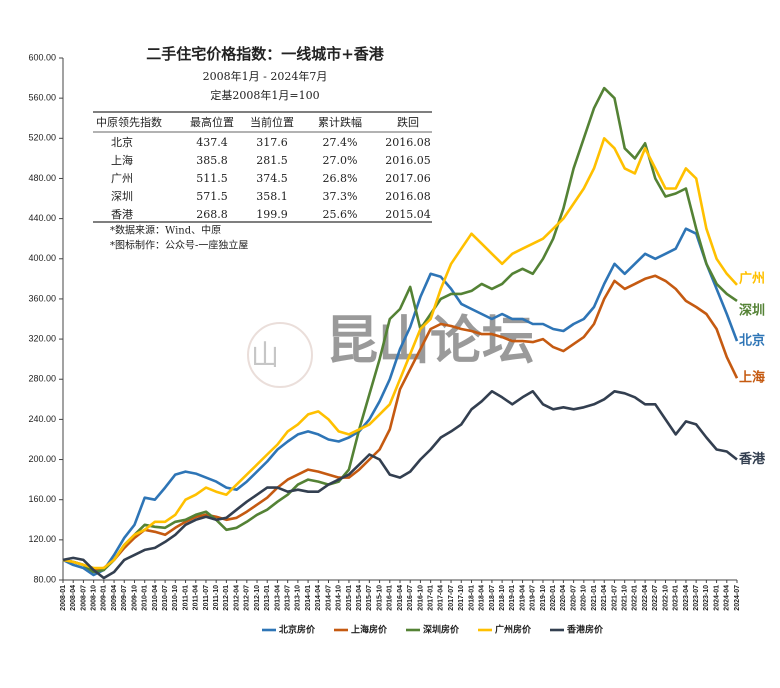 This screenshot has width=780, height=688. Describe the element at coordinates (212, 196) in the screenshot. I see `table-cell: 571.5` at that location.